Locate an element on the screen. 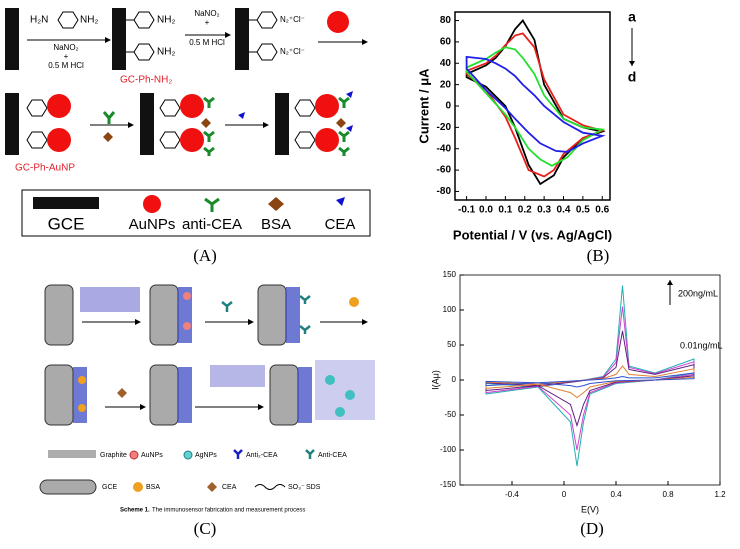 This screenshot has width=740, height=549. aunp is located at coordinates (338, 22).